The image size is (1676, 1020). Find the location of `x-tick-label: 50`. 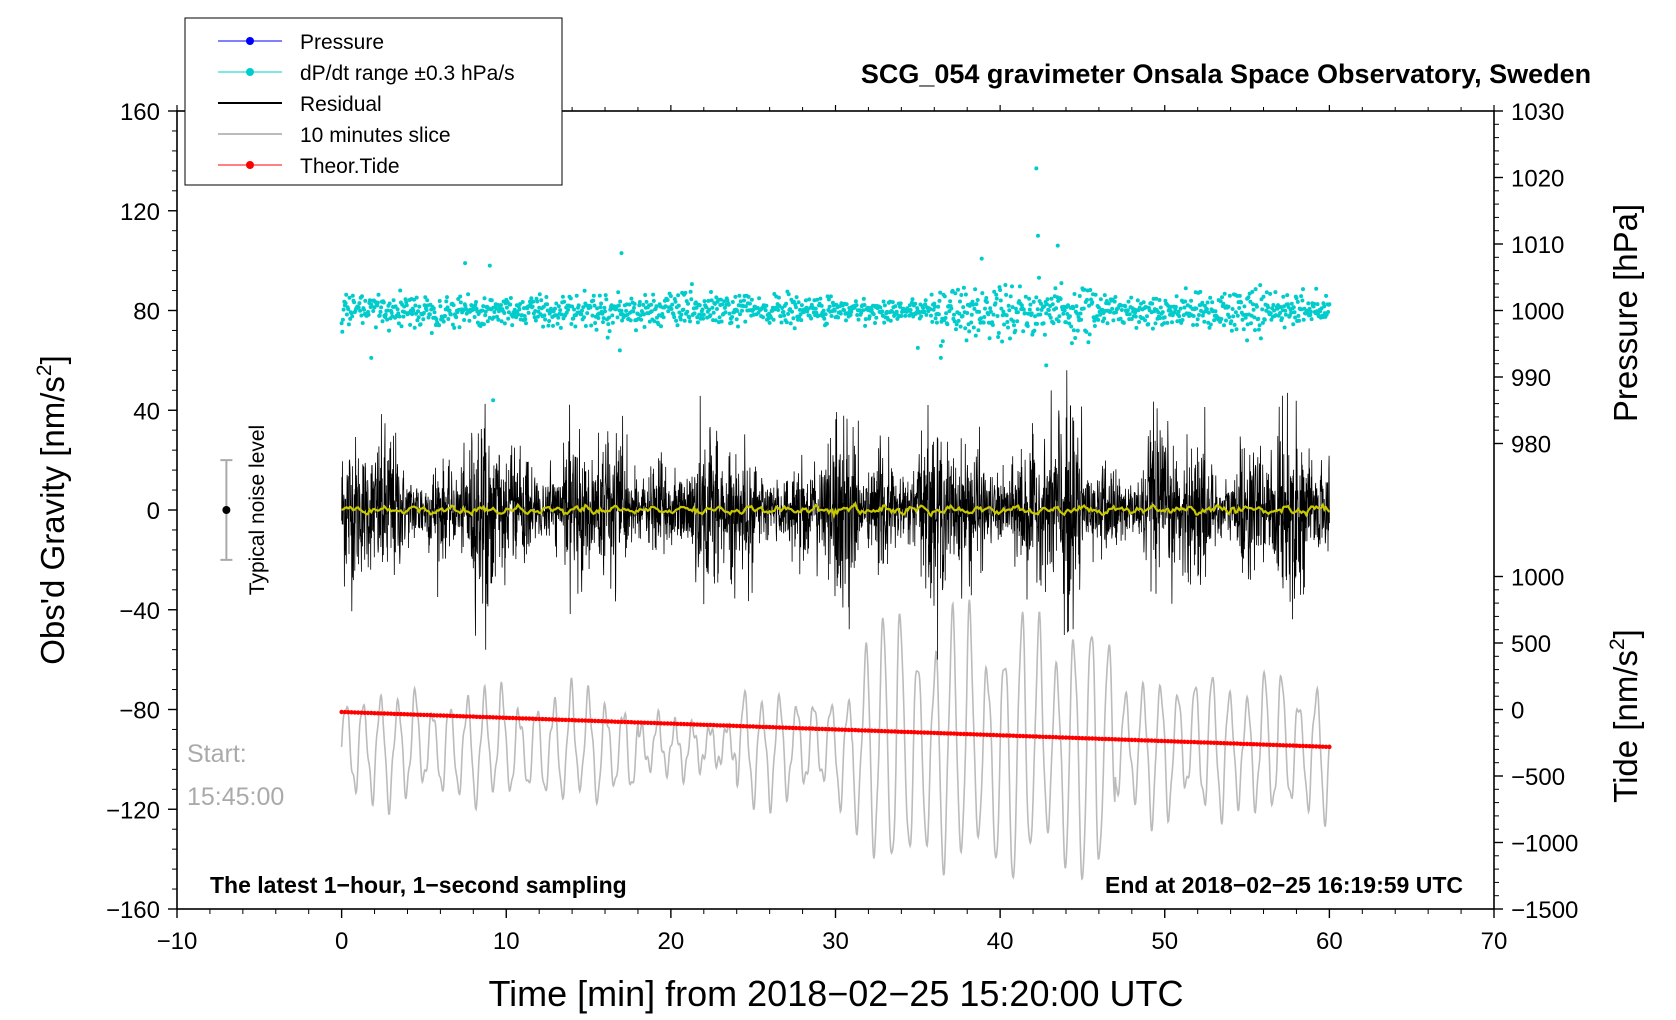

x-tick-label: 50 is located at coordinates (1164, 941).